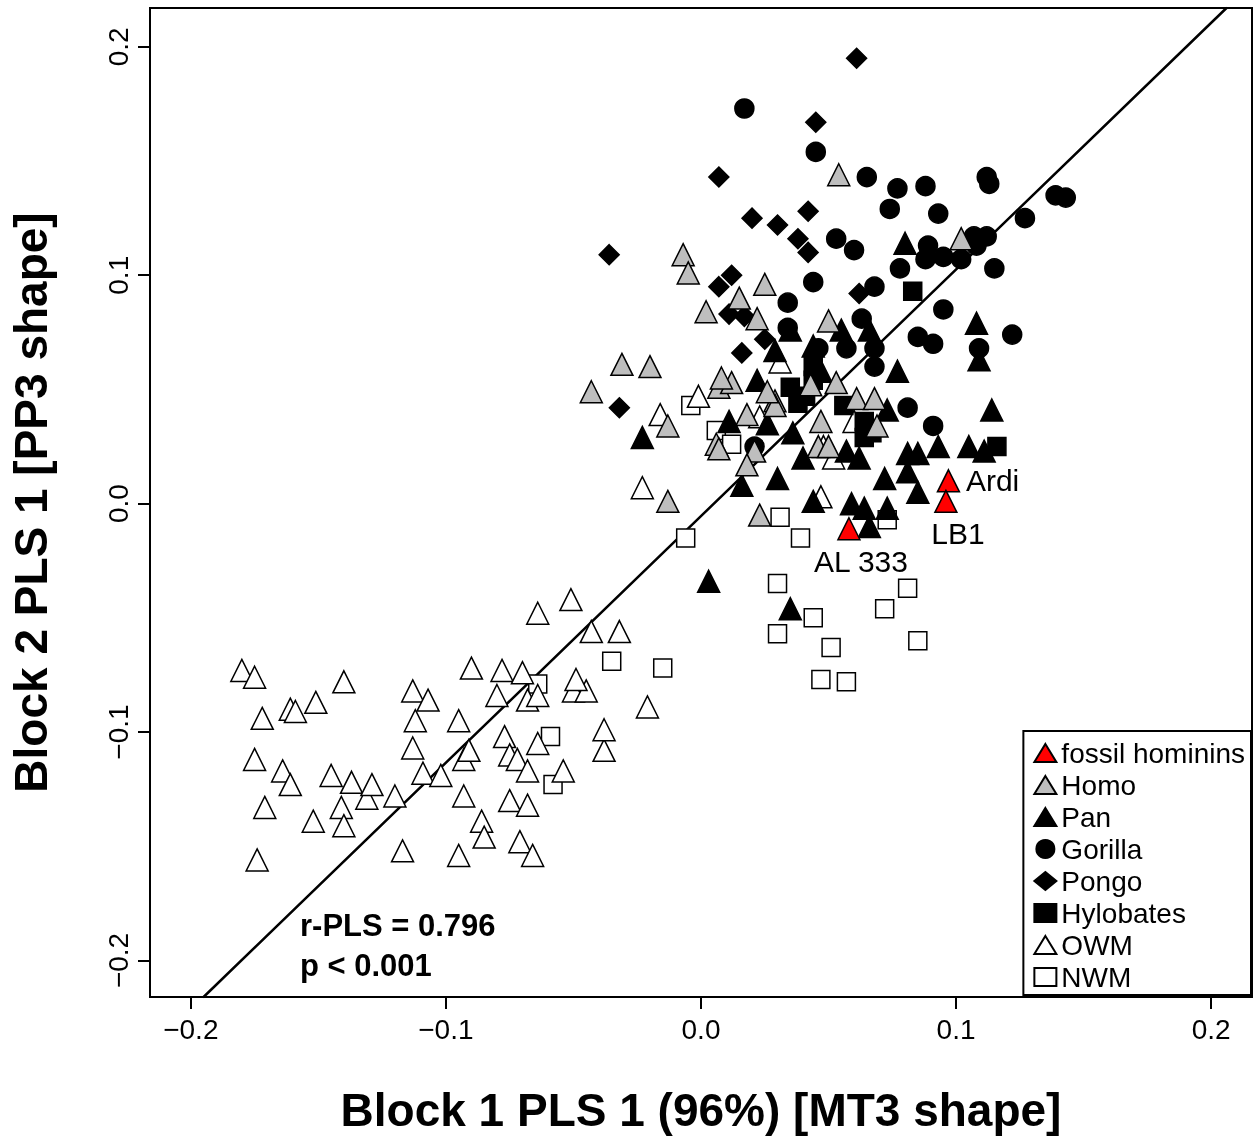 This screenshot has width=1255, height=1143. Describe the element at coordinates (958, 534) in the screenshot. I see `annotation: LB1` at that location.